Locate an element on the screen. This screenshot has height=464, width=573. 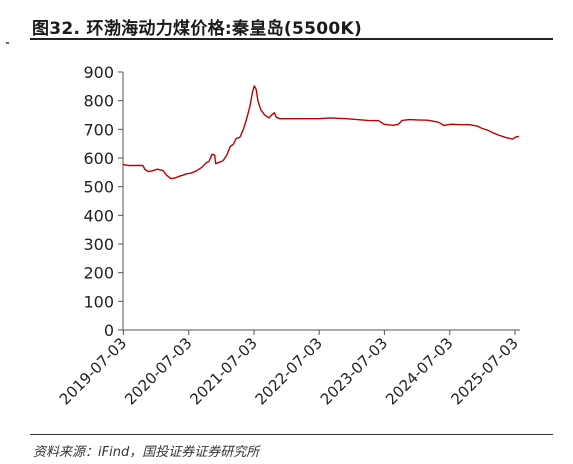
y-tick-label: 700 is located at coordinates (98, 129).